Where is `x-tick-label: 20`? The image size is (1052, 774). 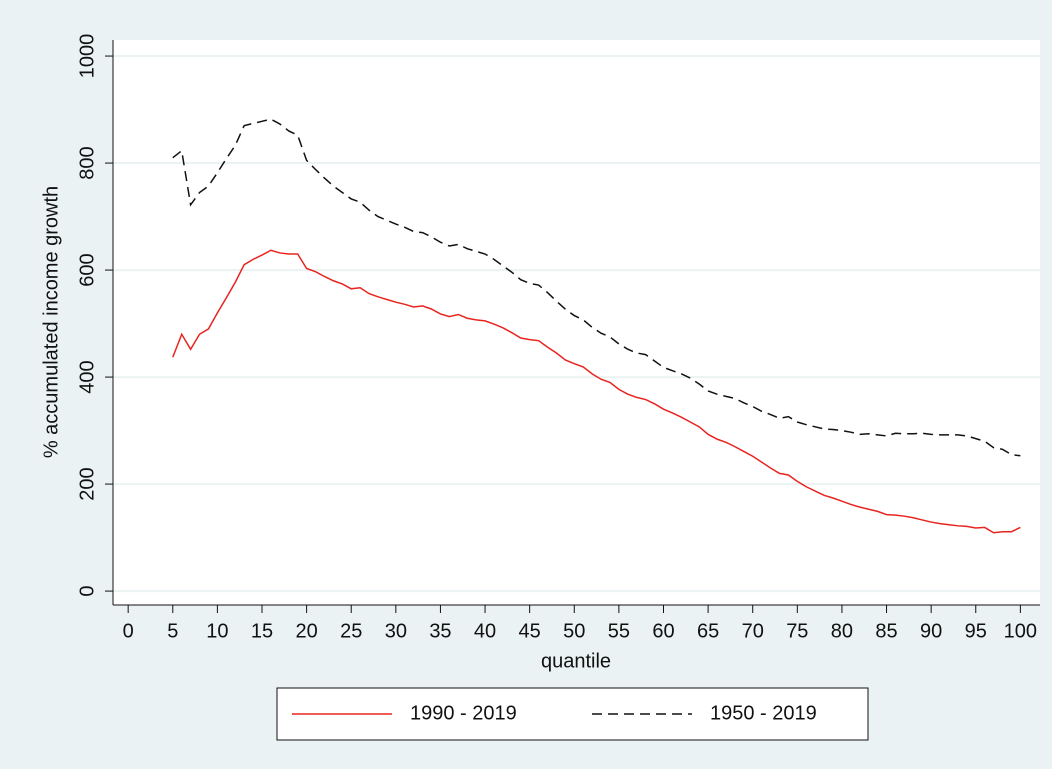 x-tick-label: 20 is located at coordinates (306, 631).